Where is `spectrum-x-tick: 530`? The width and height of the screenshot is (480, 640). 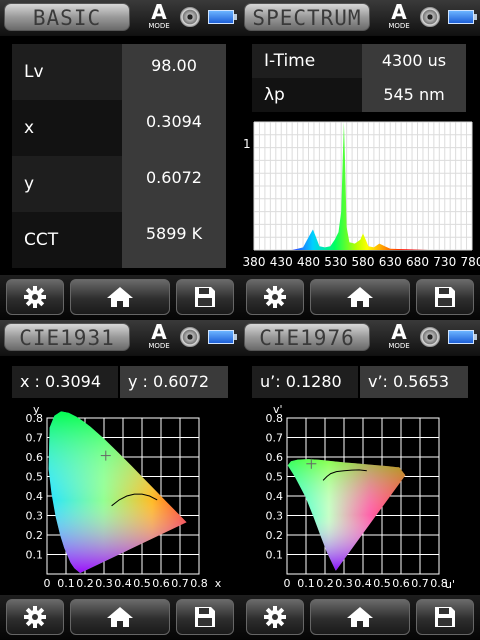 spectrum-x-tick: 530 is located at coordinates (335, 262).